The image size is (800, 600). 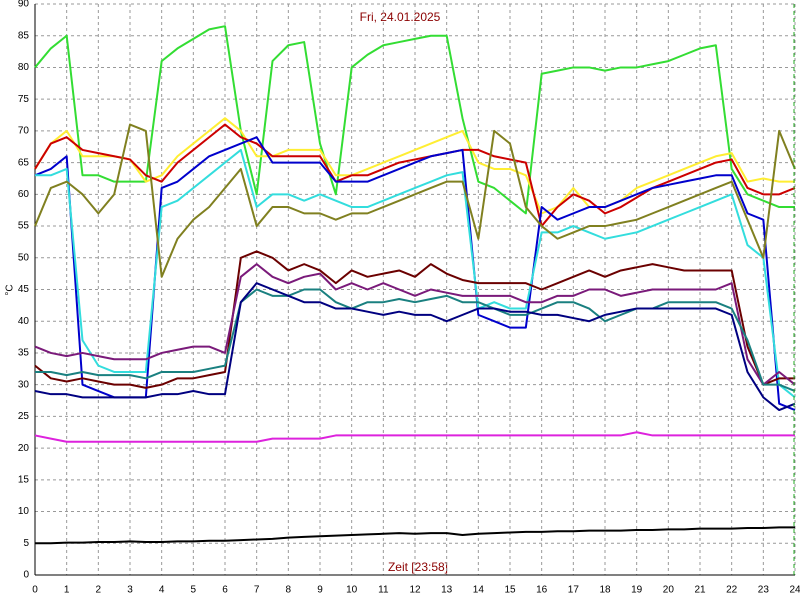 What do you see at coordinates (542, 590) in the screenshot?
I see `x-tick-label: 16` at bounding box center [542, 590].